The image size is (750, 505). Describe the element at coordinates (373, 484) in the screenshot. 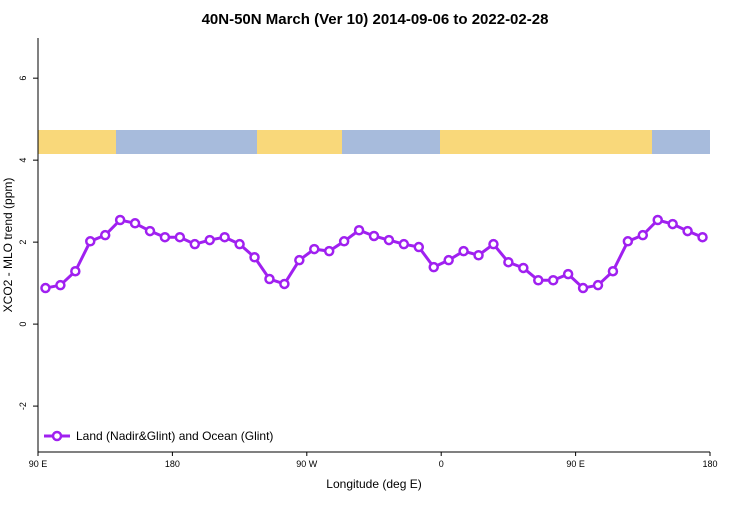

I see `x-axis-label: Longitude (deg E)` at that location.